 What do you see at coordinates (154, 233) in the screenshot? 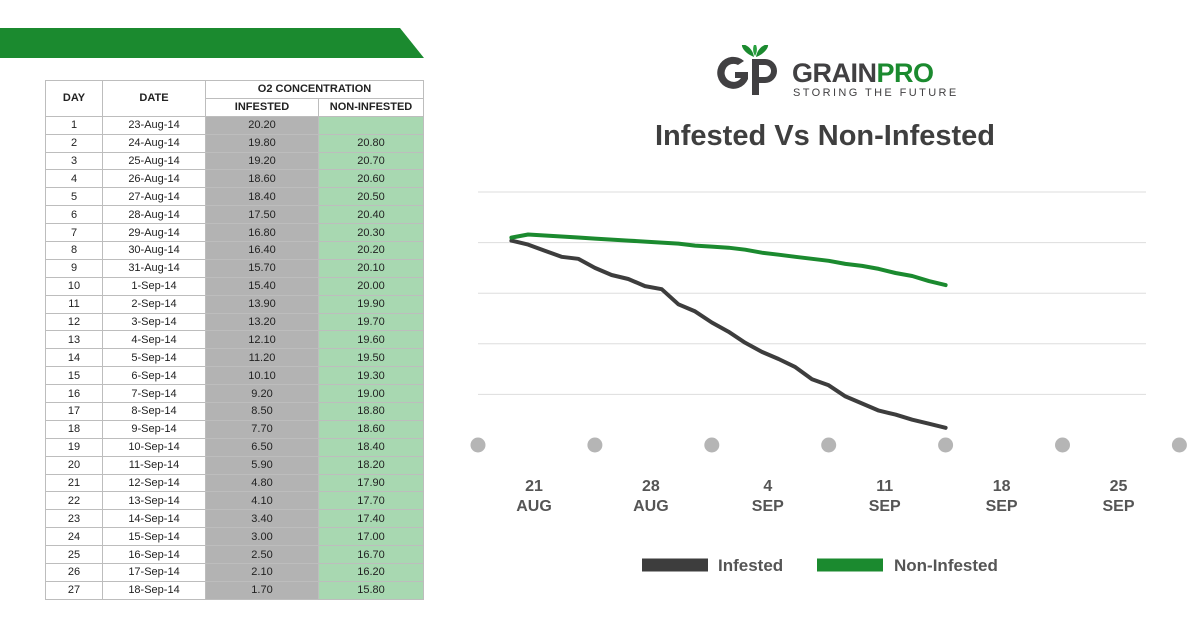
I see `date-cell: 29-Aug-14` at bounding box center [154, 233].